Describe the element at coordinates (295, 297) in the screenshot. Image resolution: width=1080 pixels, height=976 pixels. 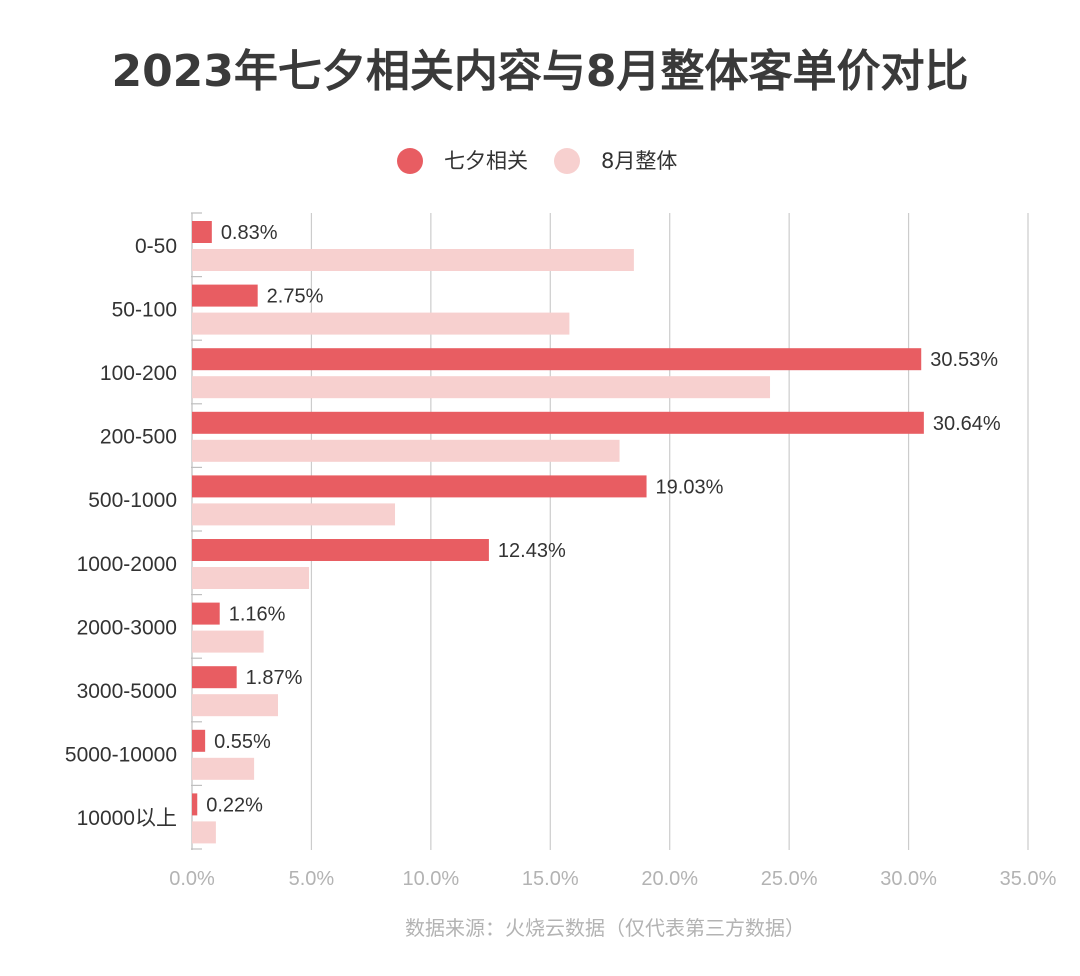
I see `data-label: 2.75%` at that location.